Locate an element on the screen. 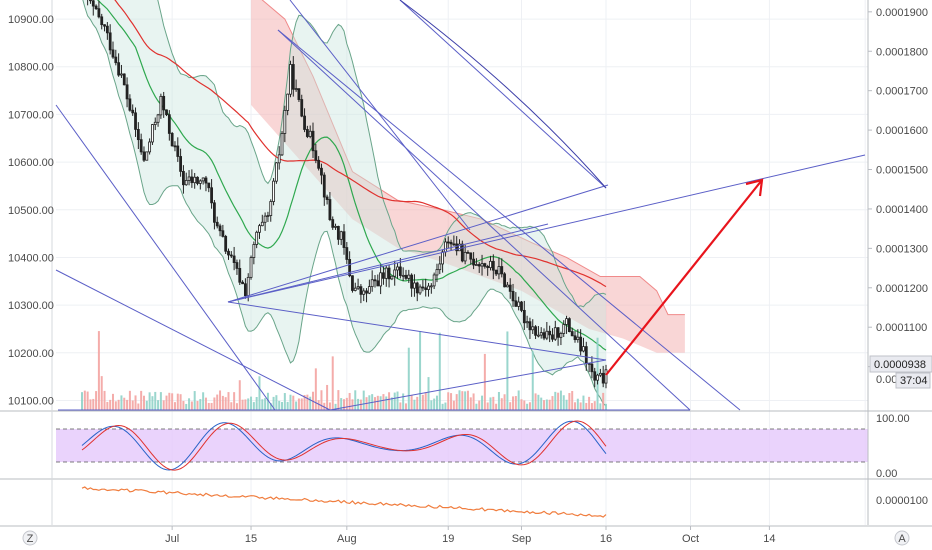 The height and width of the screenshot is (550, 932). stoch-tick-label: 0.00 is located at coordinates (886, 474).